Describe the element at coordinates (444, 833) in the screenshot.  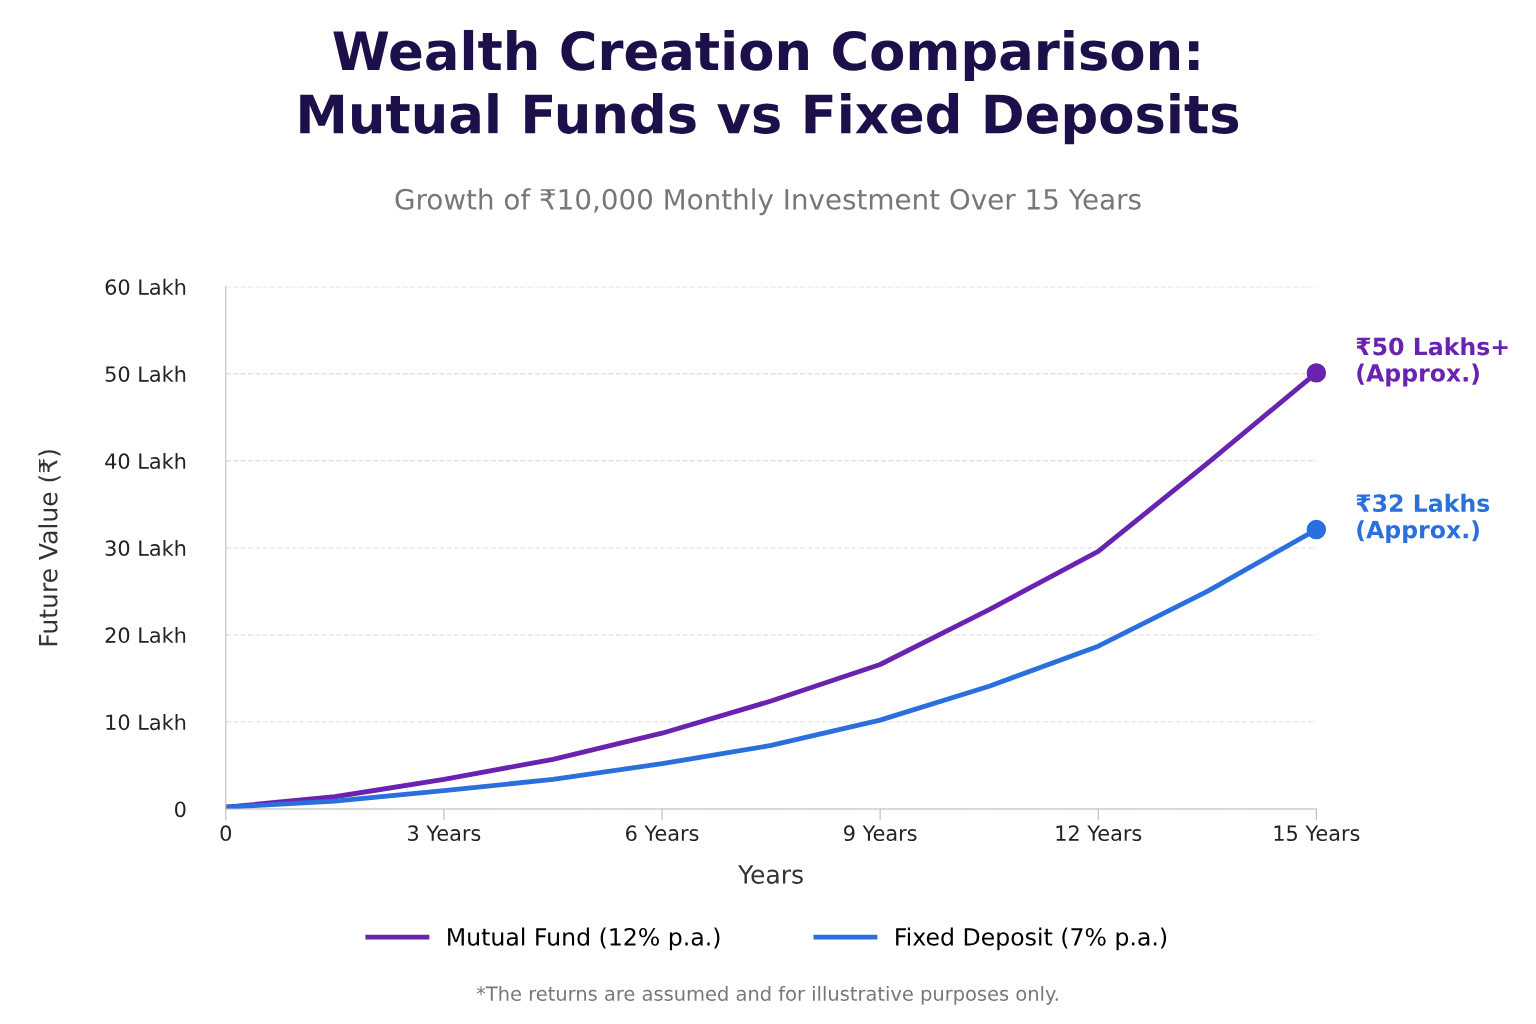
I see `x-tick-label: 3 Years` at that location.